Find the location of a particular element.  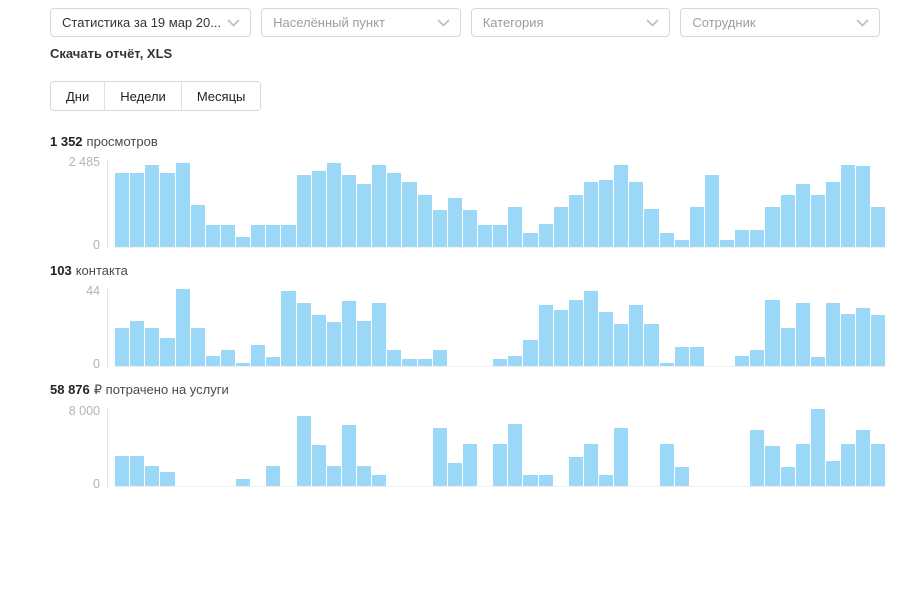

views-chart-title: 1 352 просмотров is located at coordinates (467, 141).